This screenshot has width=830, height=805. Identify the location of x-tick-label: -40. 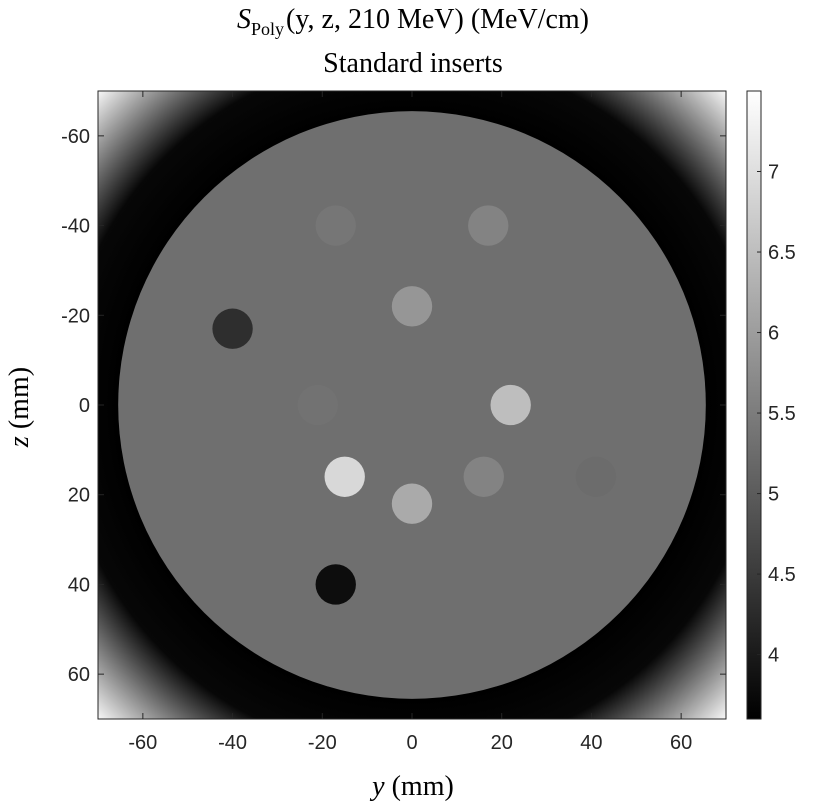
(232, 743).